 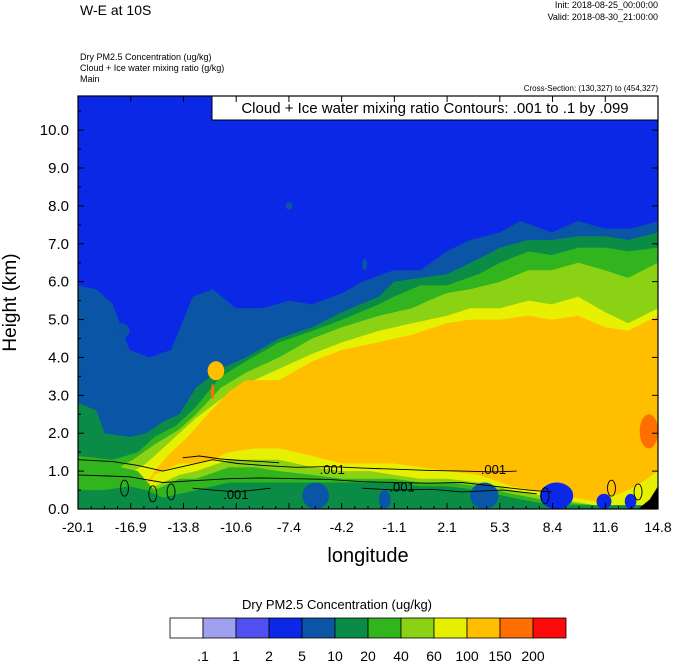 I want to click on colorbar-level-label: 60, so click(x=434, y=656).